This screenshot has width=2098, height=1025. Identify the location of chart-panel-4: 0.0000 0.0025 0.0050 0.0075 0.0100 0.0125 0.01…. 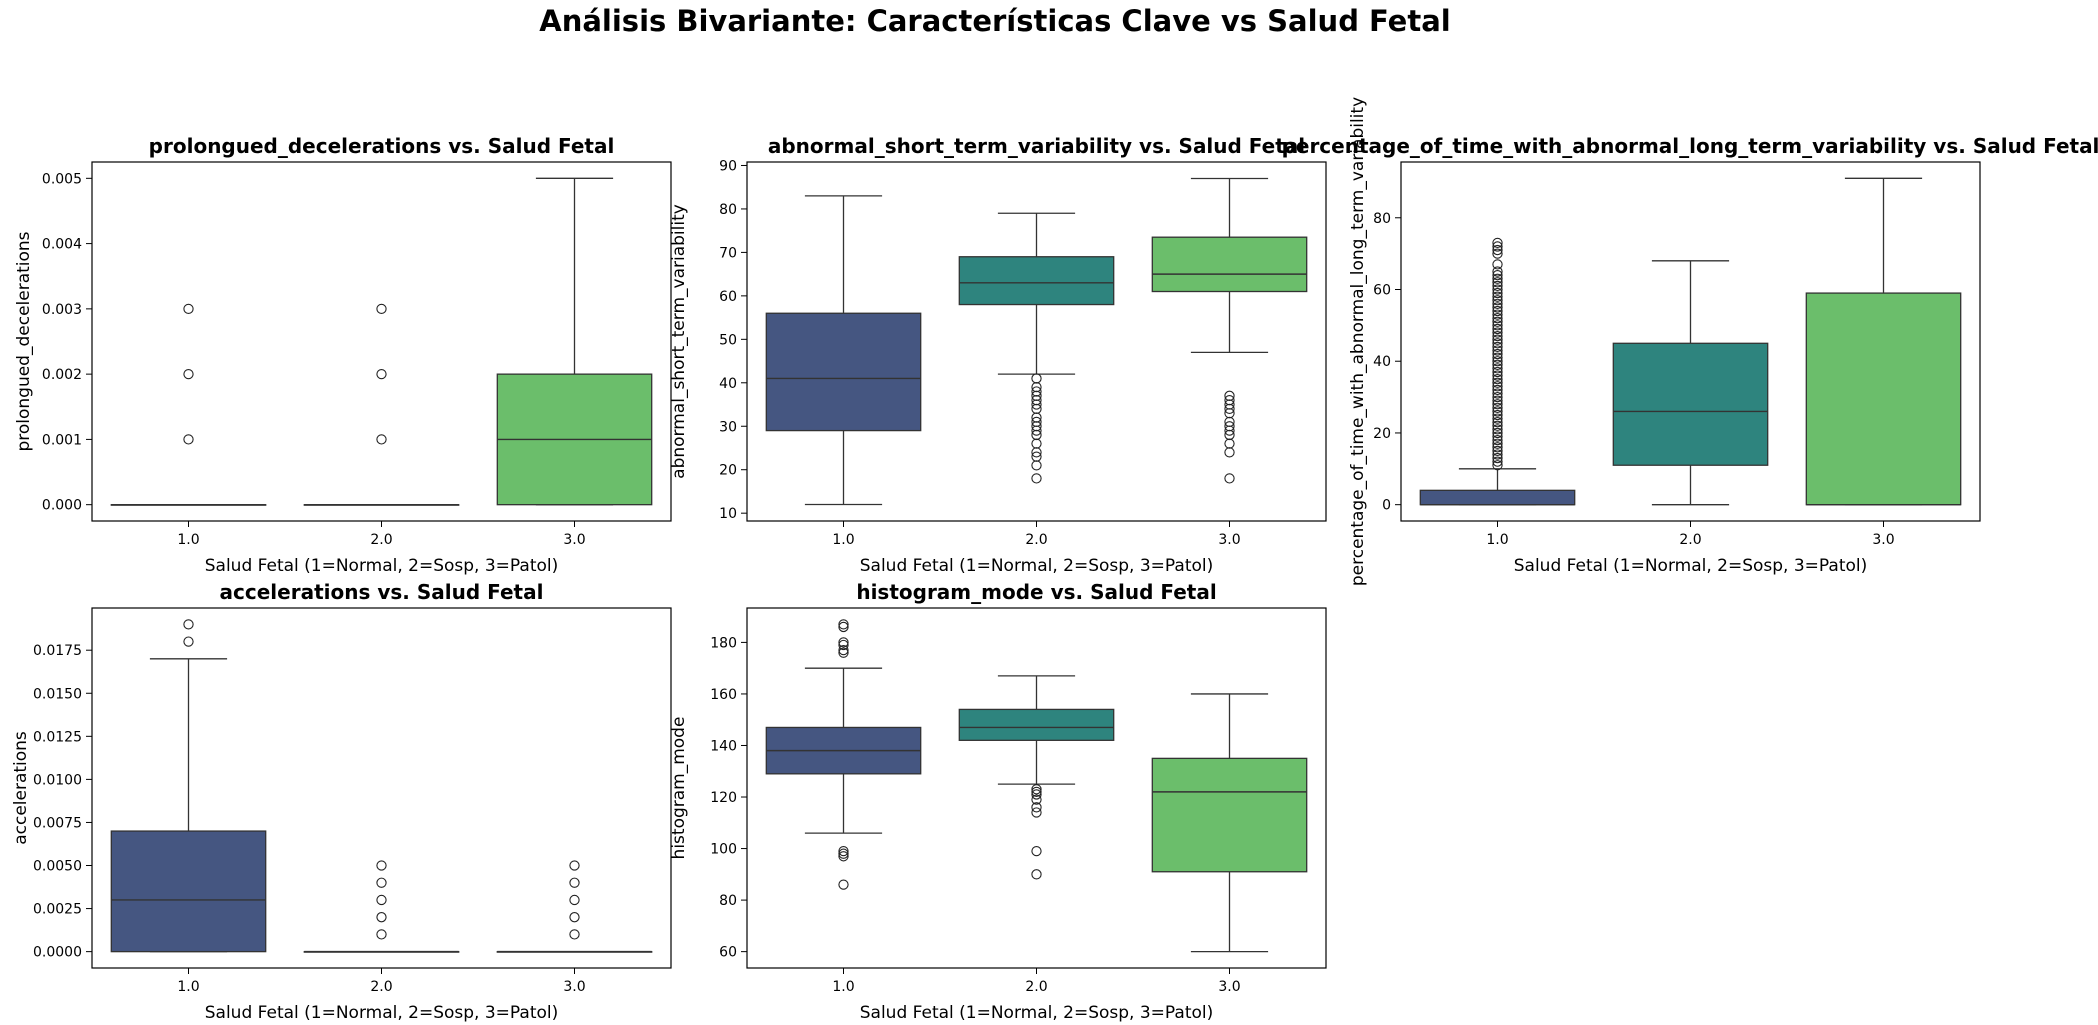
(341, 801).